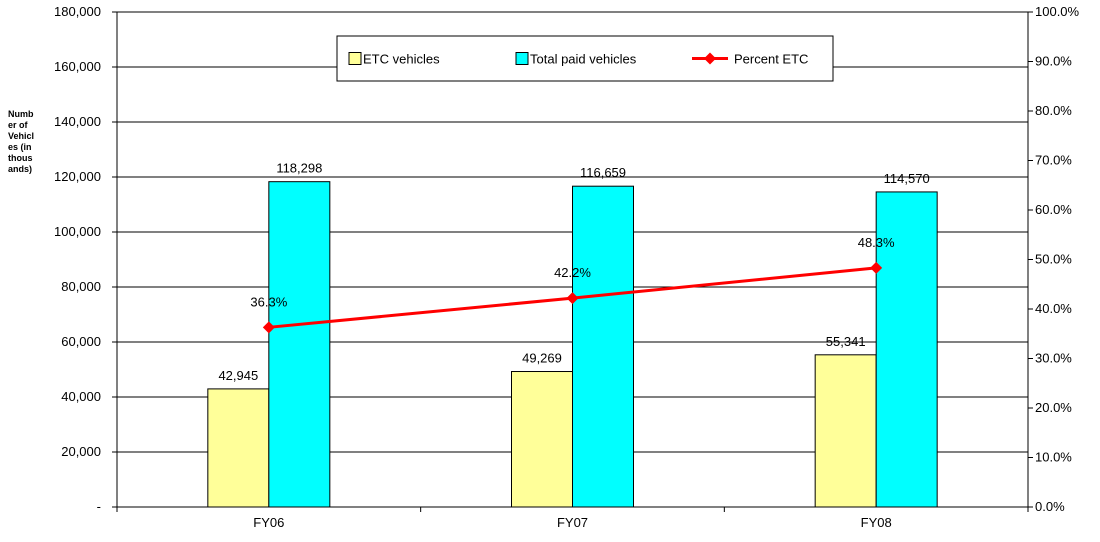 The height and width of the screenshot is (542, 1100). What do you see at coordinates (1053, 308) in the screenshot?
I see `right-tick-label: 40.0%` at bounding box center [1053, 308].